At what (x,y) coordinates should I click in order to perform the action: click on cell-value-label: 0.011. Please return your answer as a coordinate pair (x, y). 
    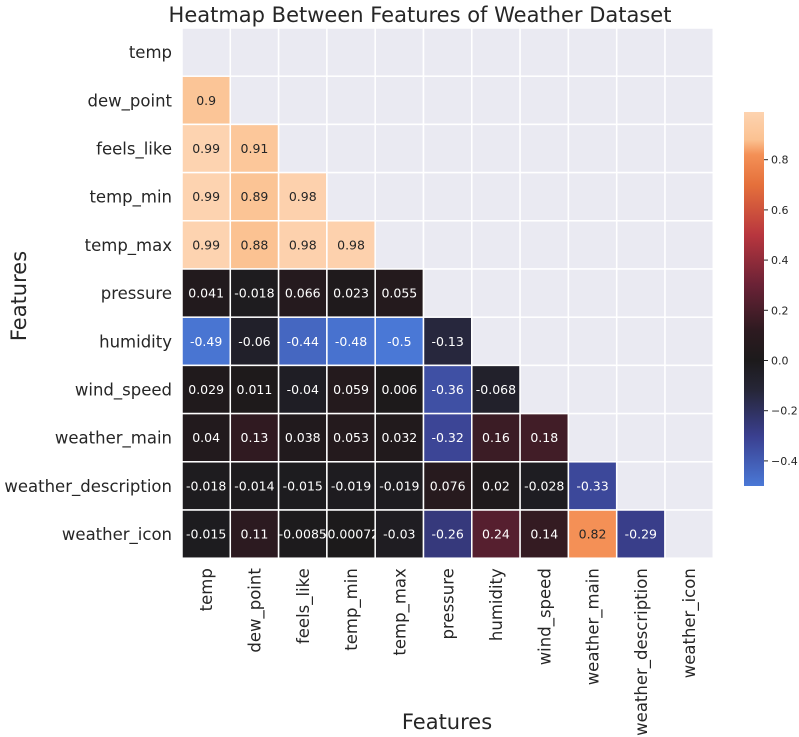
    Looking at the image, I should click on (255, 389).